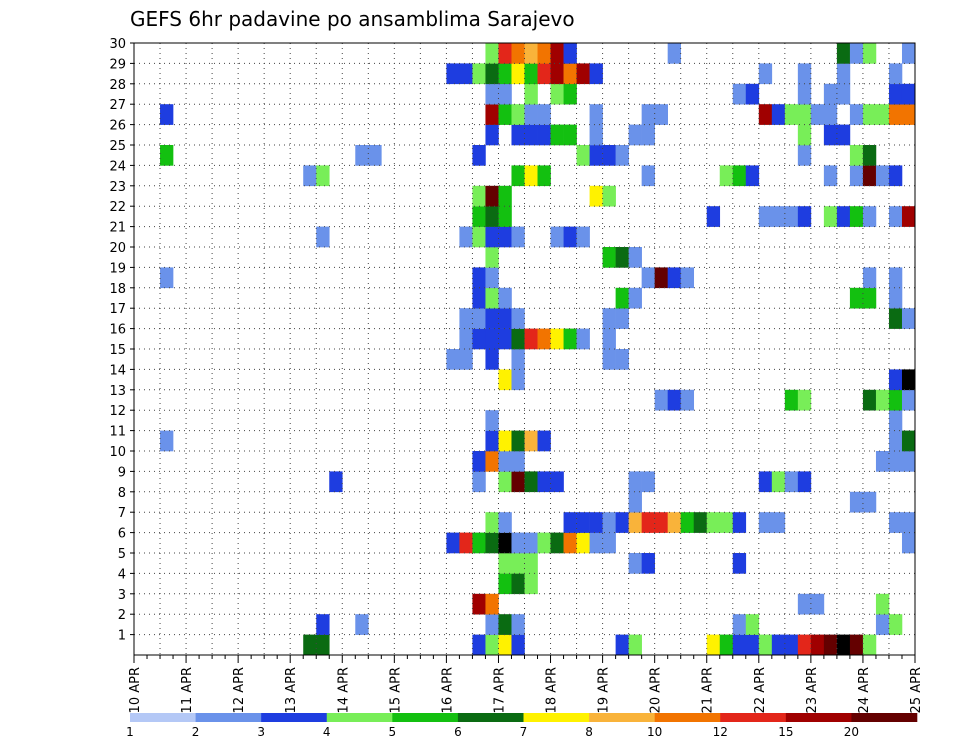 The image size is (960, 742). Describe the element at coordinates (117, 85) in the screenshot. I see `y-tick-label: 28` at that location.